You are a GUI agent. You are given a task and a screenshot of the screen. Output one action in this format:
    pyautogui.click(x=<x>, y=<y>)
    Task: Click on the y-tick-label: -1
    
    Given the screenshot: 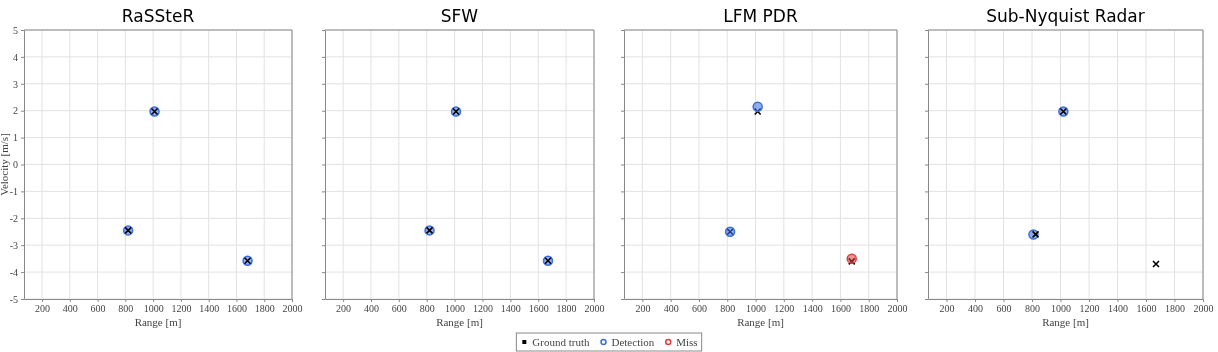 What is the action you would take?
    pyautogui.click(x=13, y=192)
    